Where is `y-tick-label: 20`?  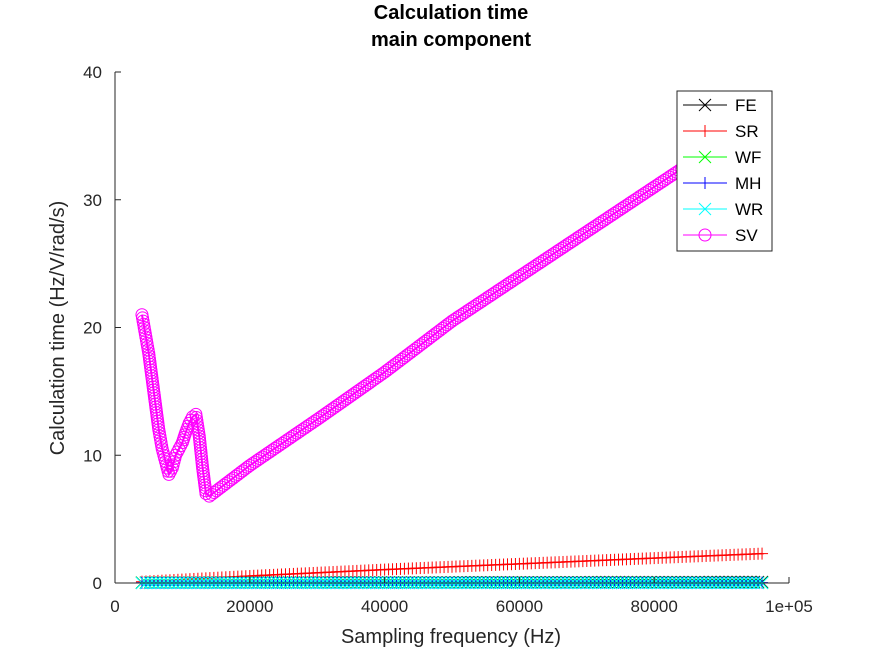 y-tick-label: 20 is located at coordinates (92, 328).